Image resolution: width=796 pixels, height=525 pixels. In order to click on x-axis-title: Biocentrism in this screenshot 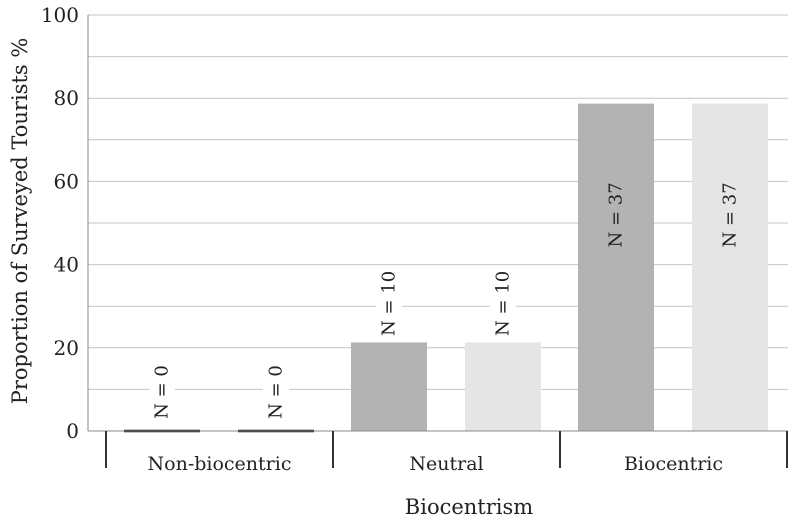, I will do `click(469, 507)`.